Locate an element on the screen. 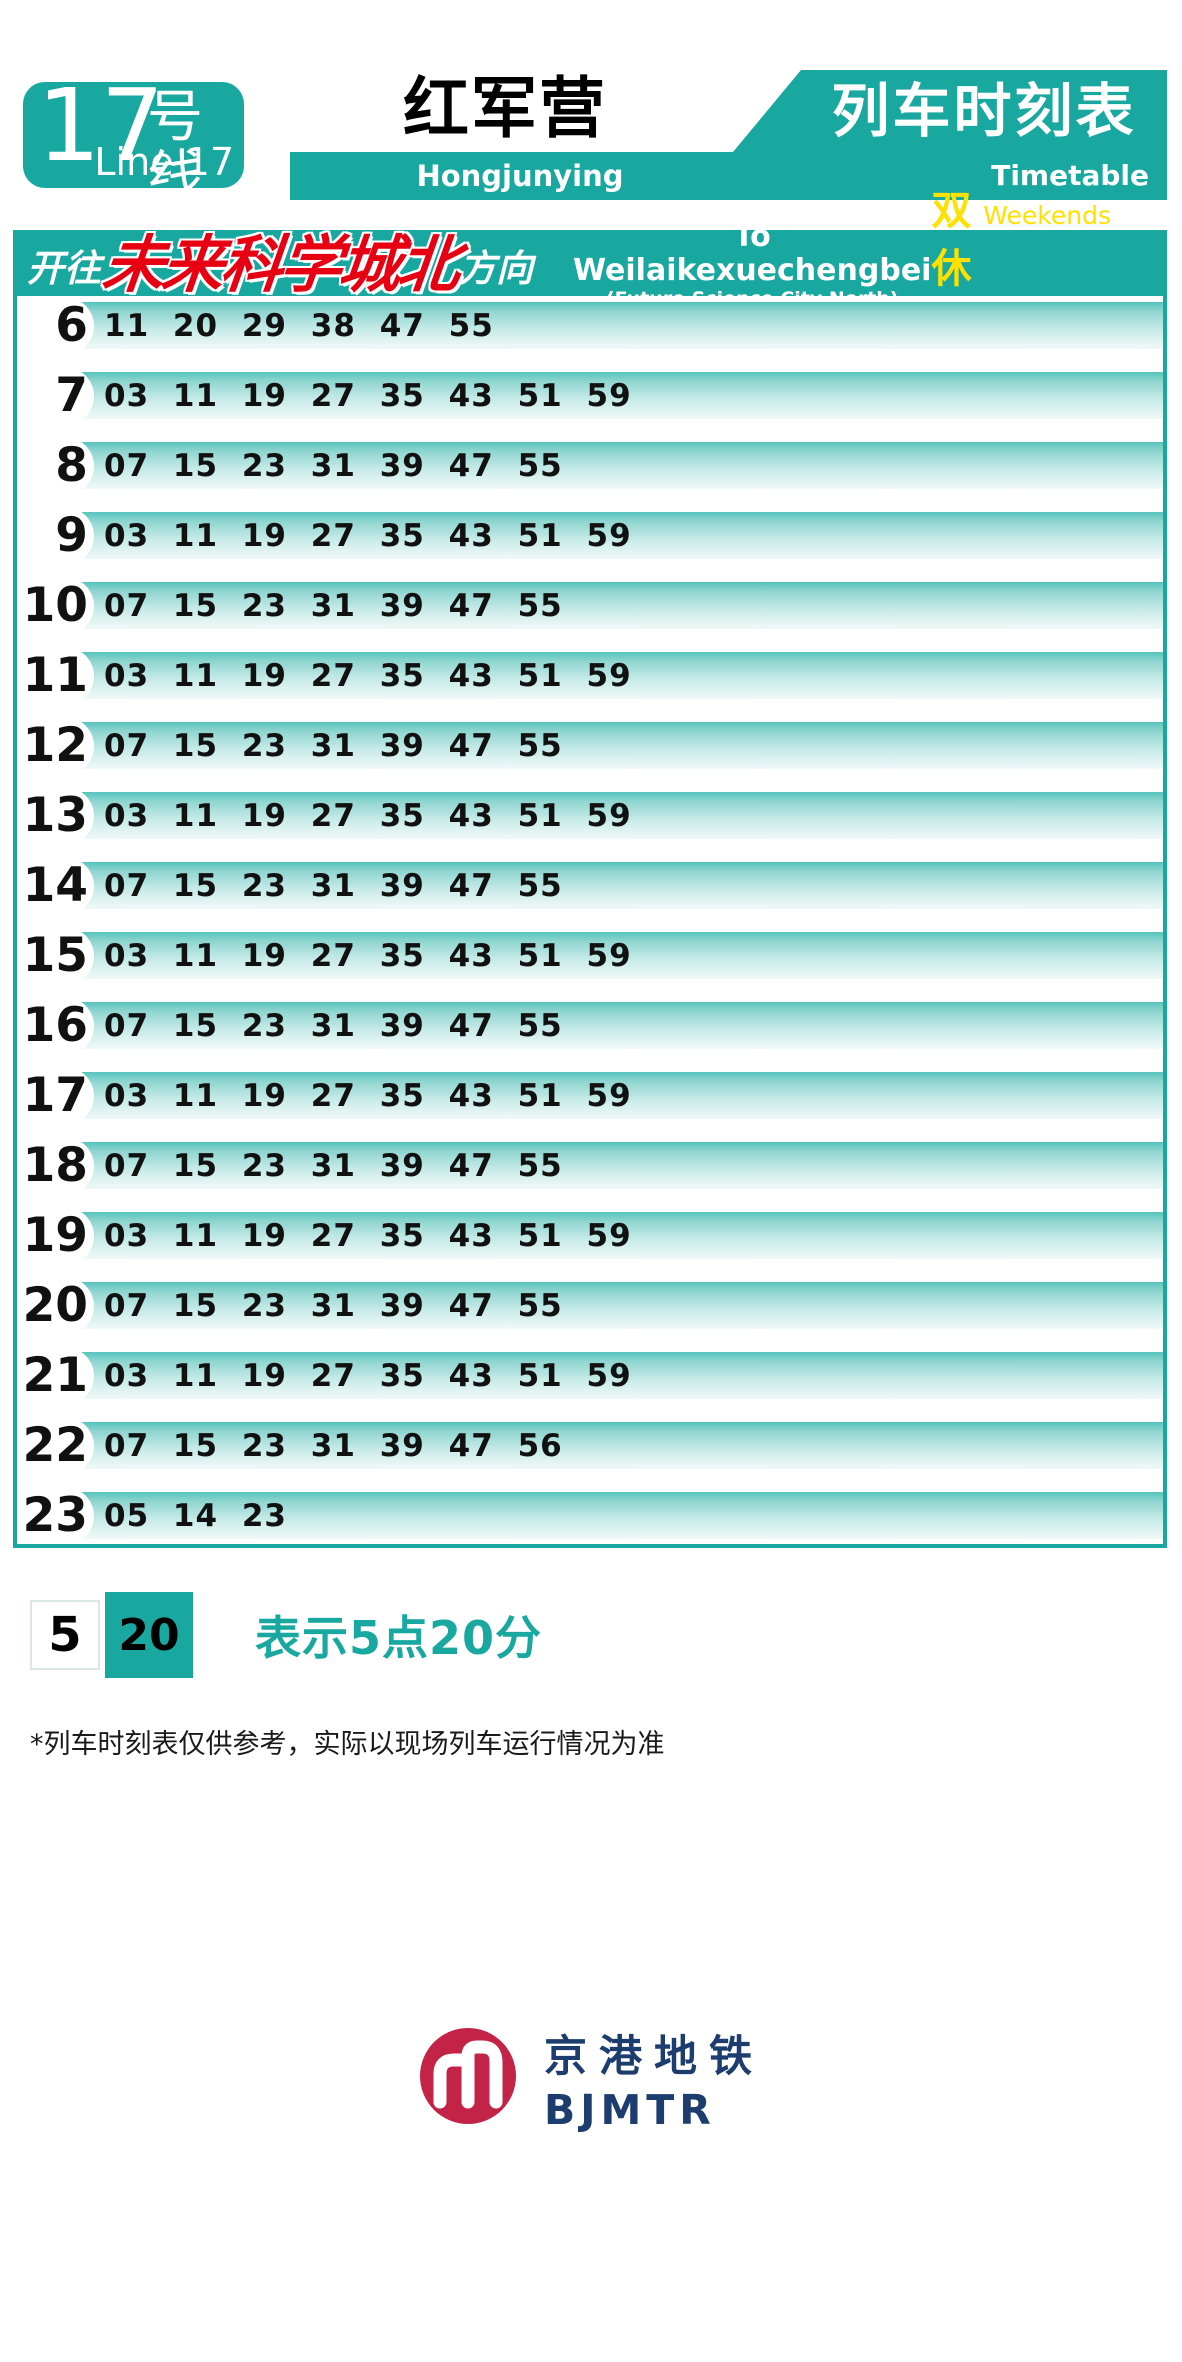  hour-label: 21 is located at coordinates (55, 1375).